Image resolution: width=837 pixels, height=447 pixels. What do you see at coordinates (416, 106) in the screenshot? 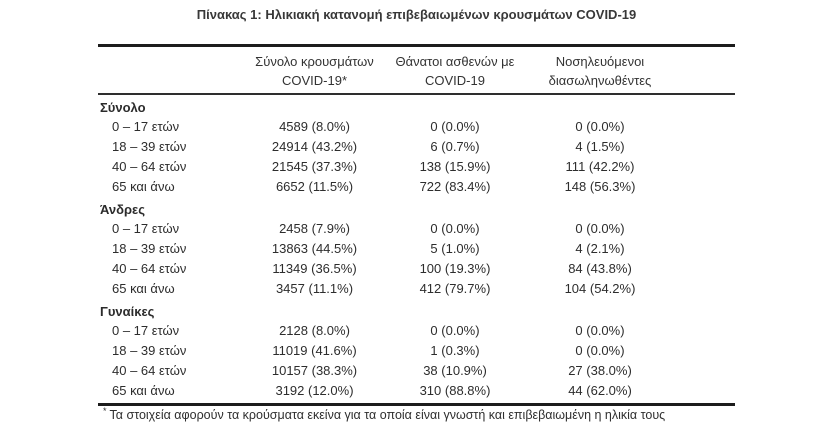
I see `section-header-total: Σύνολο` at bounding box center [416, 106].